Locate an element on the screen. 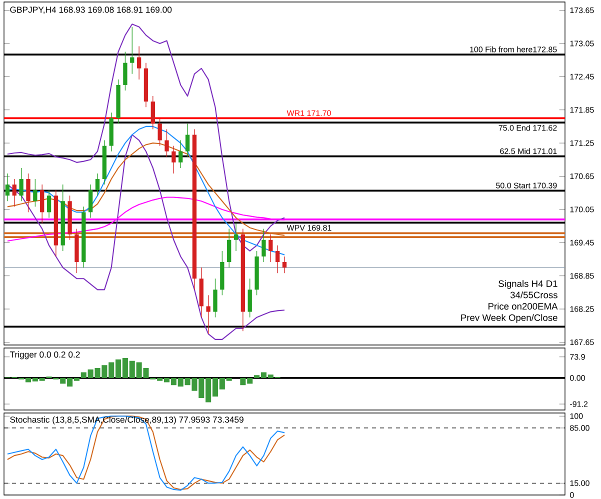 The height and width of the screenshot is (499, 601). y-tick-label: 169.45 is located at coordinates (582, 243).